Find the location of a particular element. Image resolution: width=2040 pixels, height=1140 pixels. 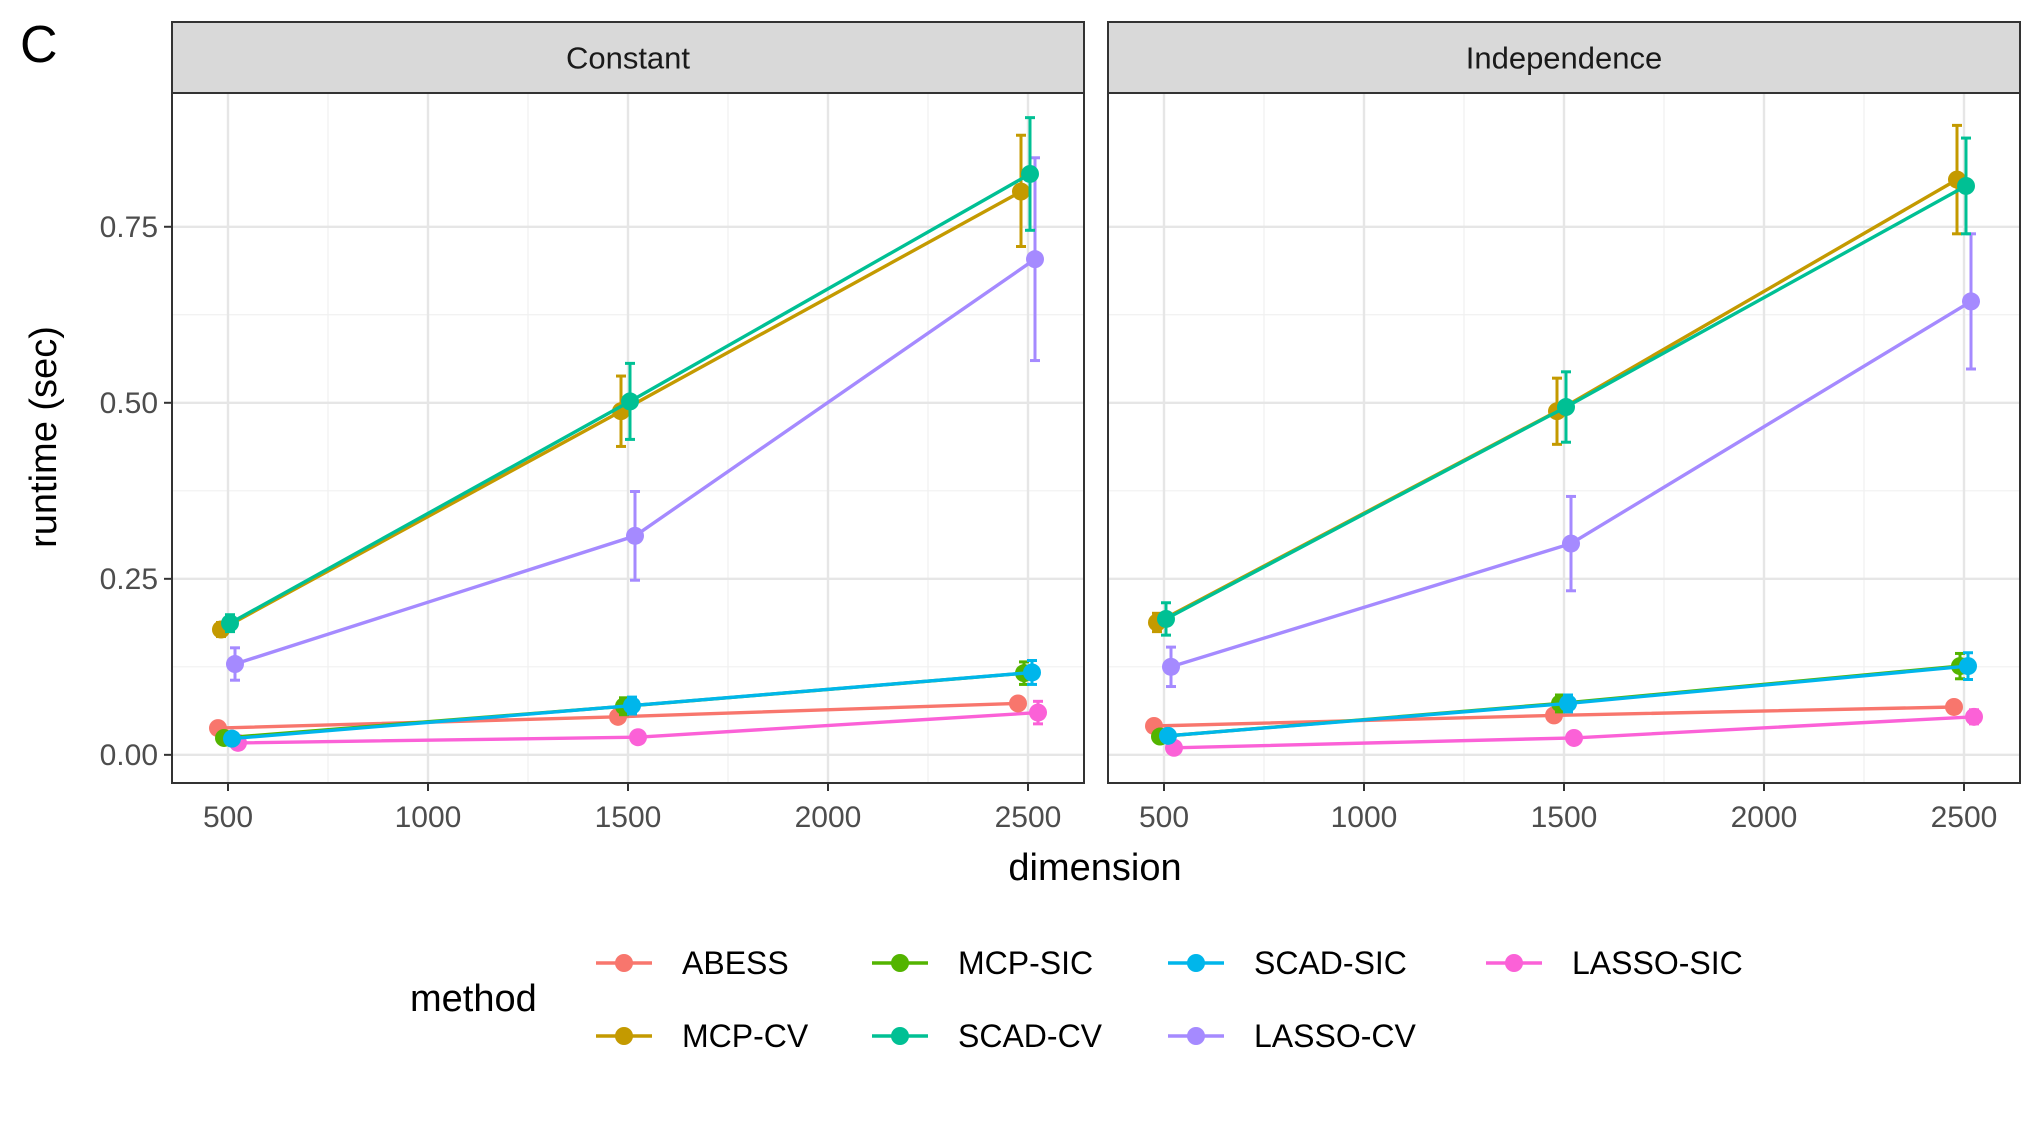

facet-strip is located at coordinates (628, 57).